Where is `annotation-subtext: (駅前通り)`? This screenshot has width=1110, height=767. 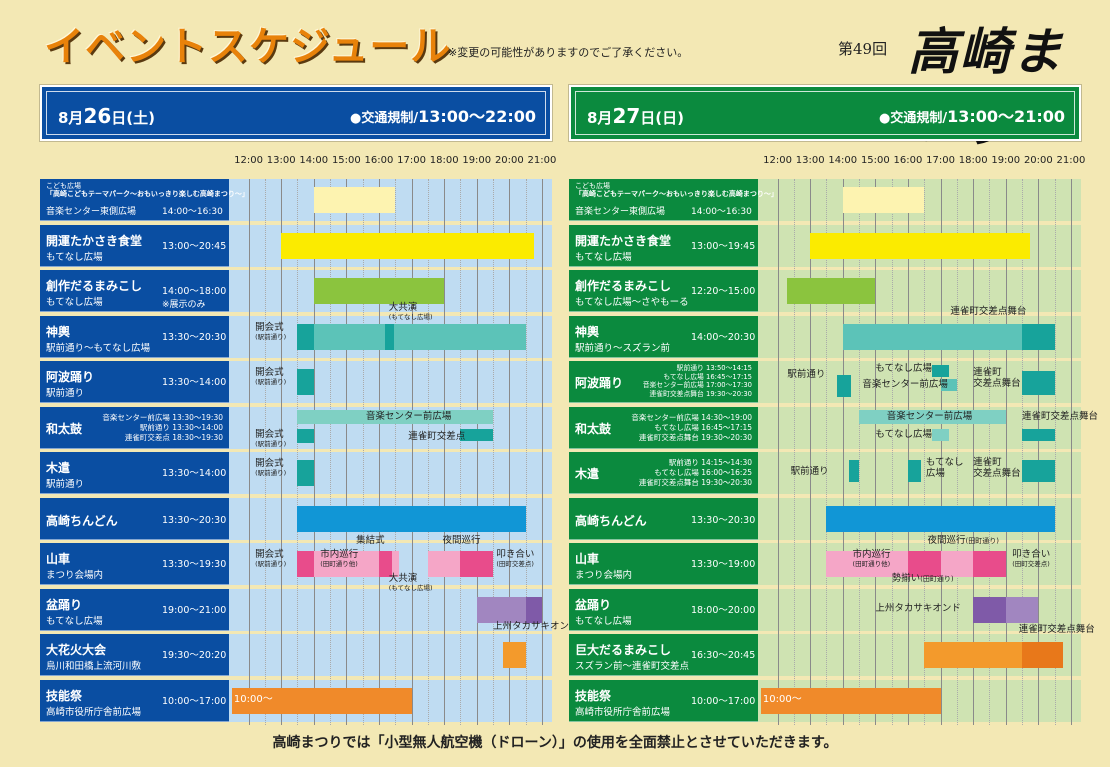
annotation-subtext: (駅前通り) is located at coordinates (271, 564).